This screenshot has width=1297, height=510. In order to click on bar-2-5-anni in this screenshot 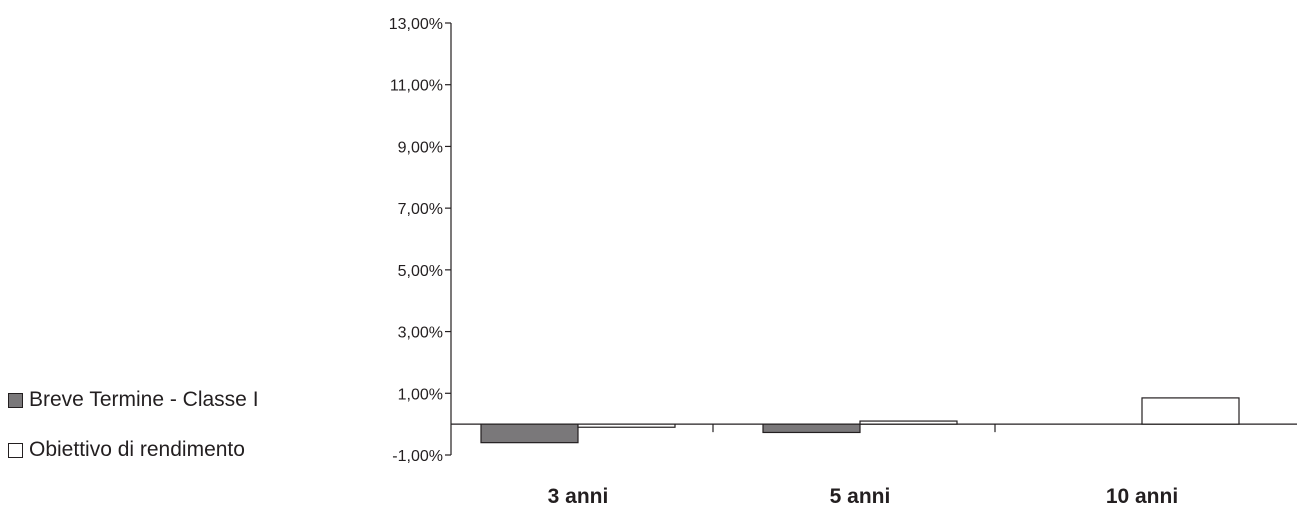, I will do `click(908, 422)`.